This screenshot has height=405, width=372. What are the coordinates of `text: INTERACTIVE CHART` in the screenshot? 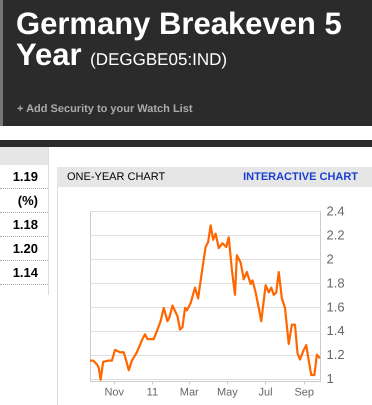 It's located at (300, 177).